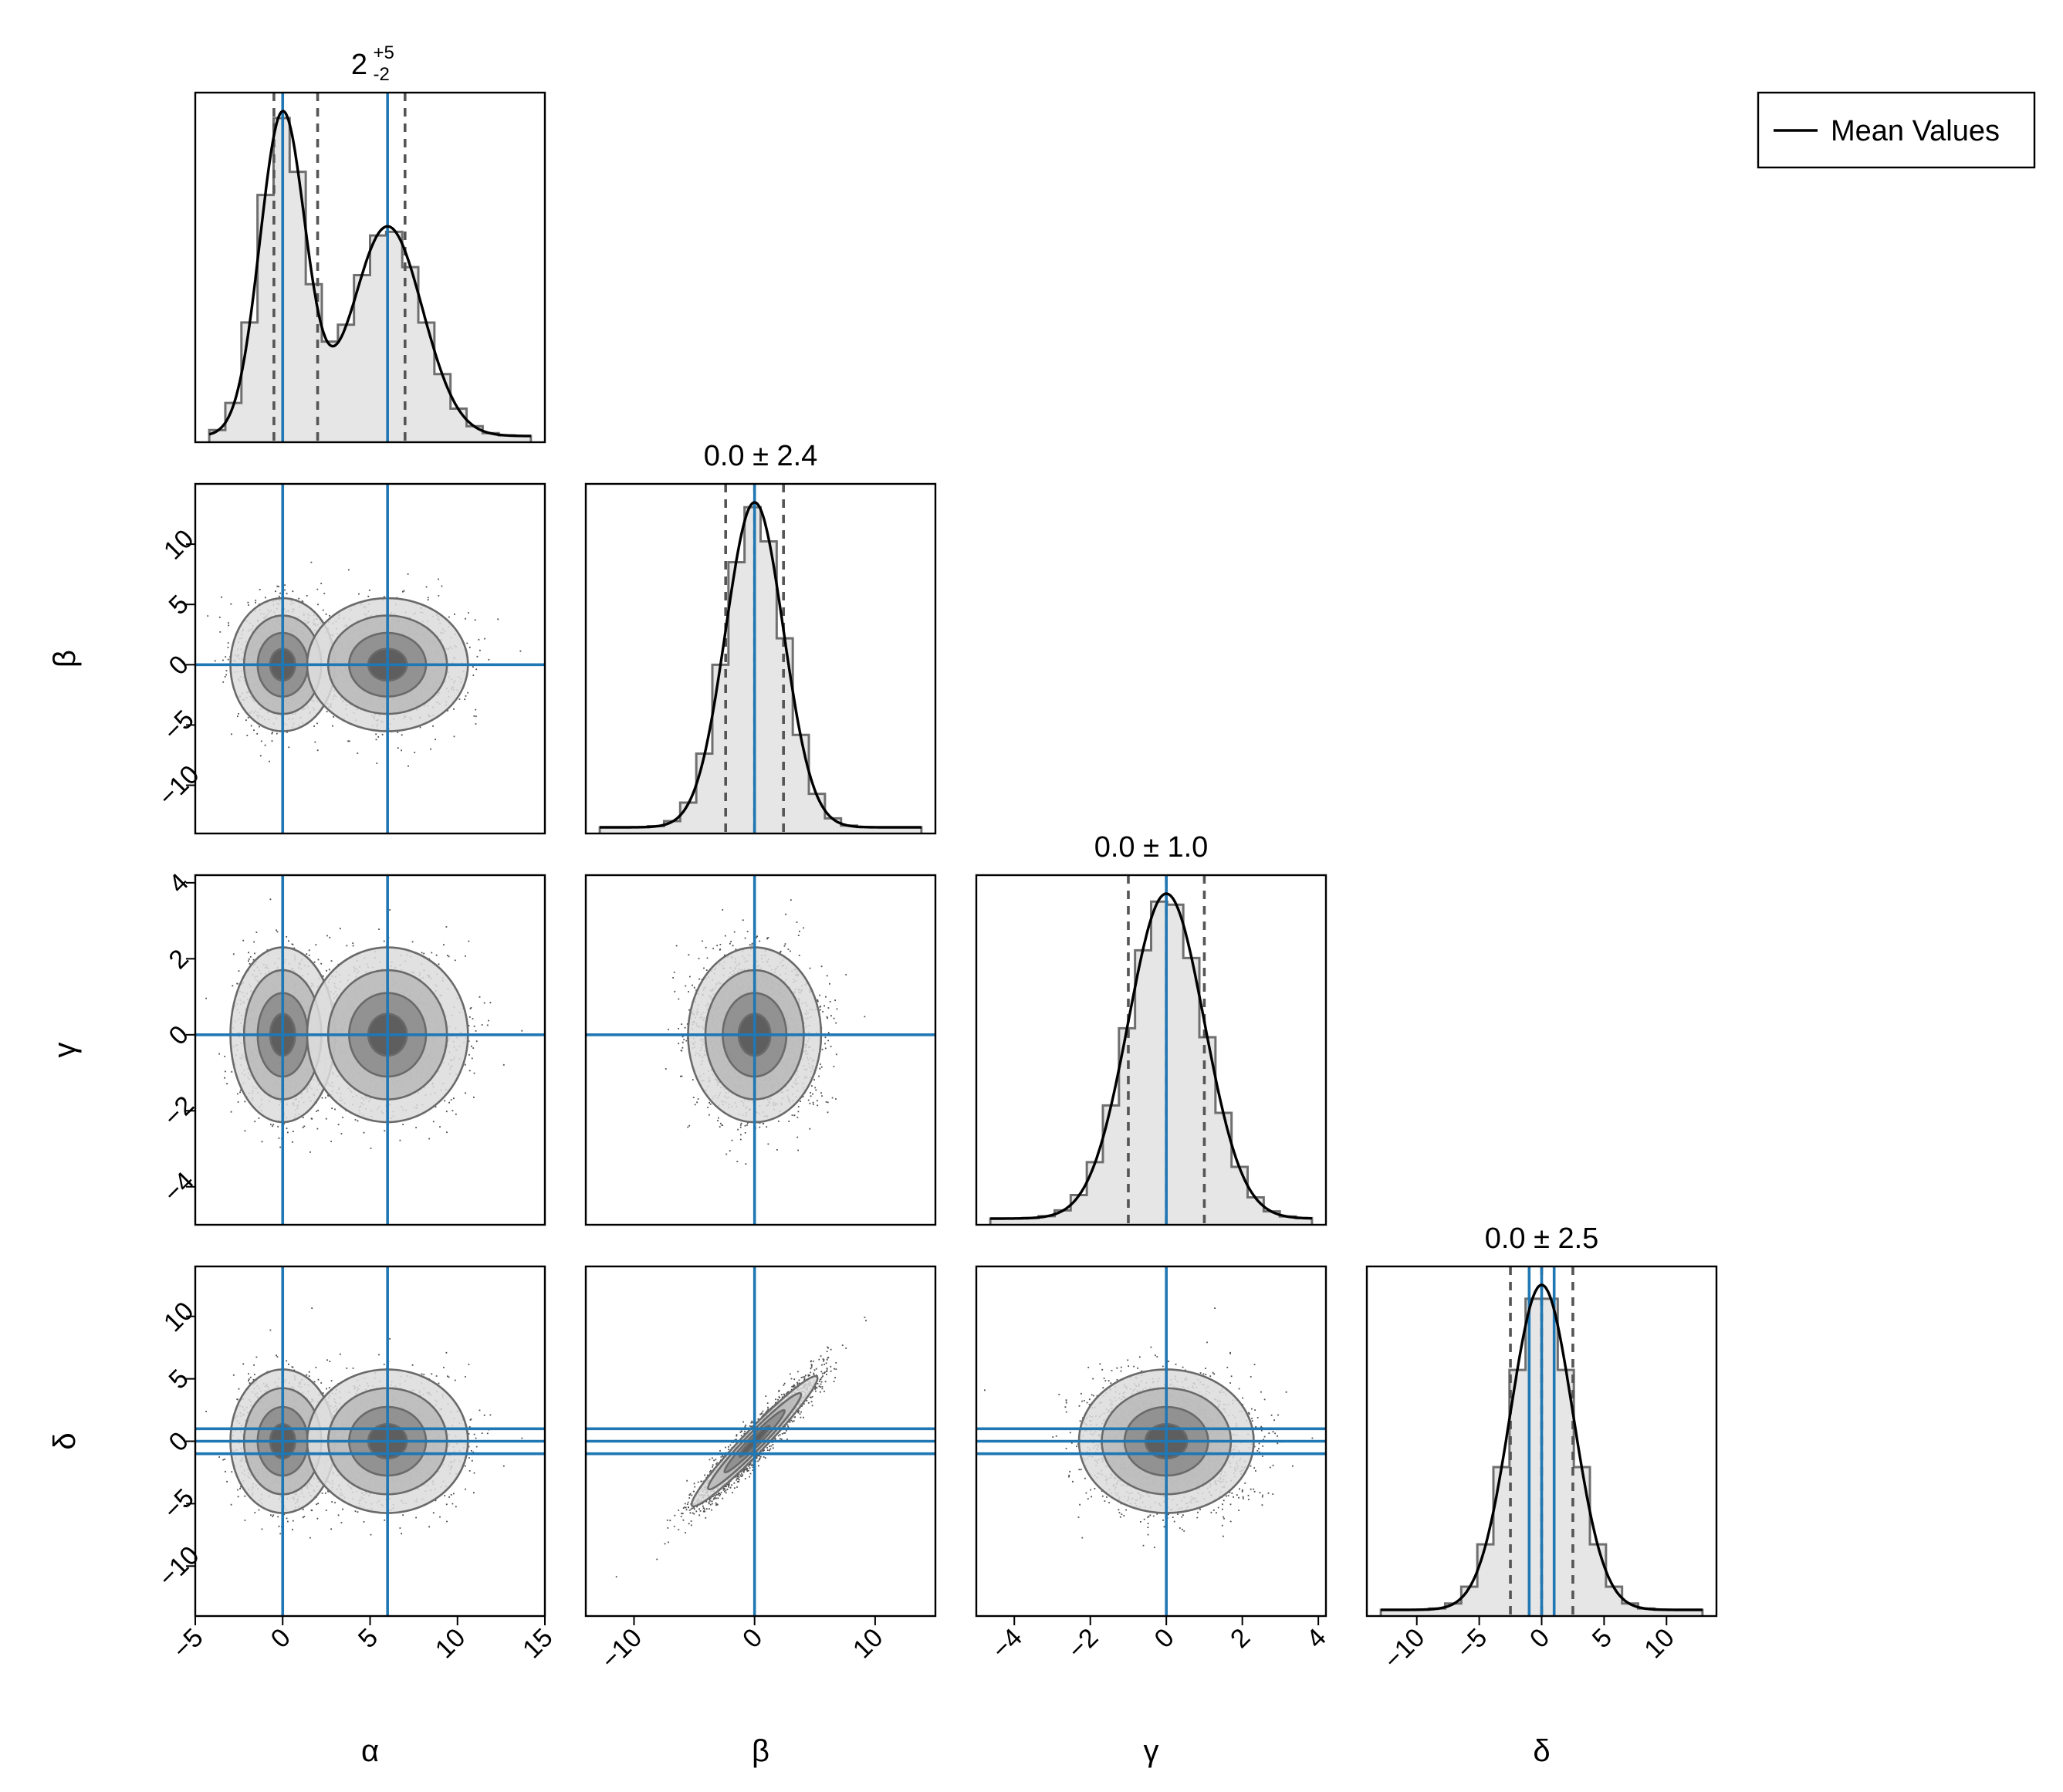 The height and width of the screenshot is (1792, 2063). Describe the element at coordinates (382, 74) in the screenshot. I see `panel-title-sub-α: -2` at that location.